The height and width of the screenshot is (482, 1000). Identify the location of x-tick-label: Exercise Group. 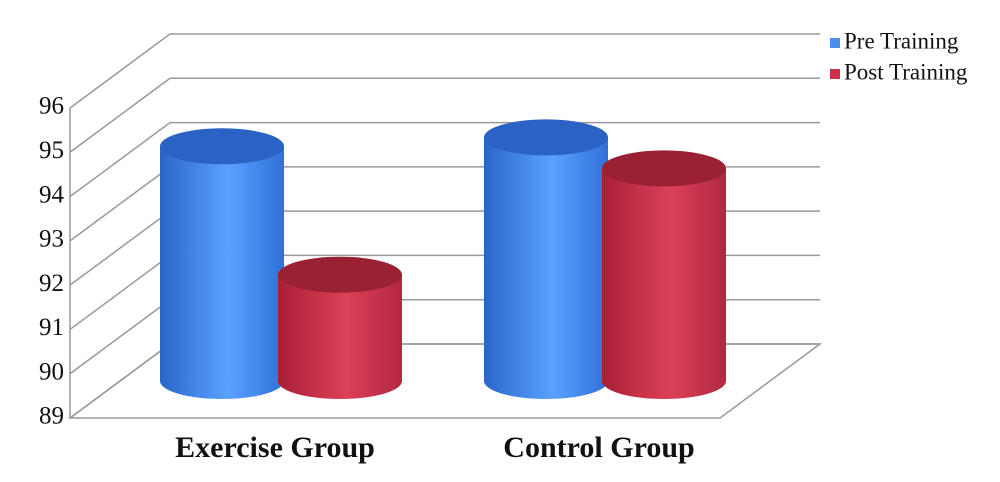
(275, 447).